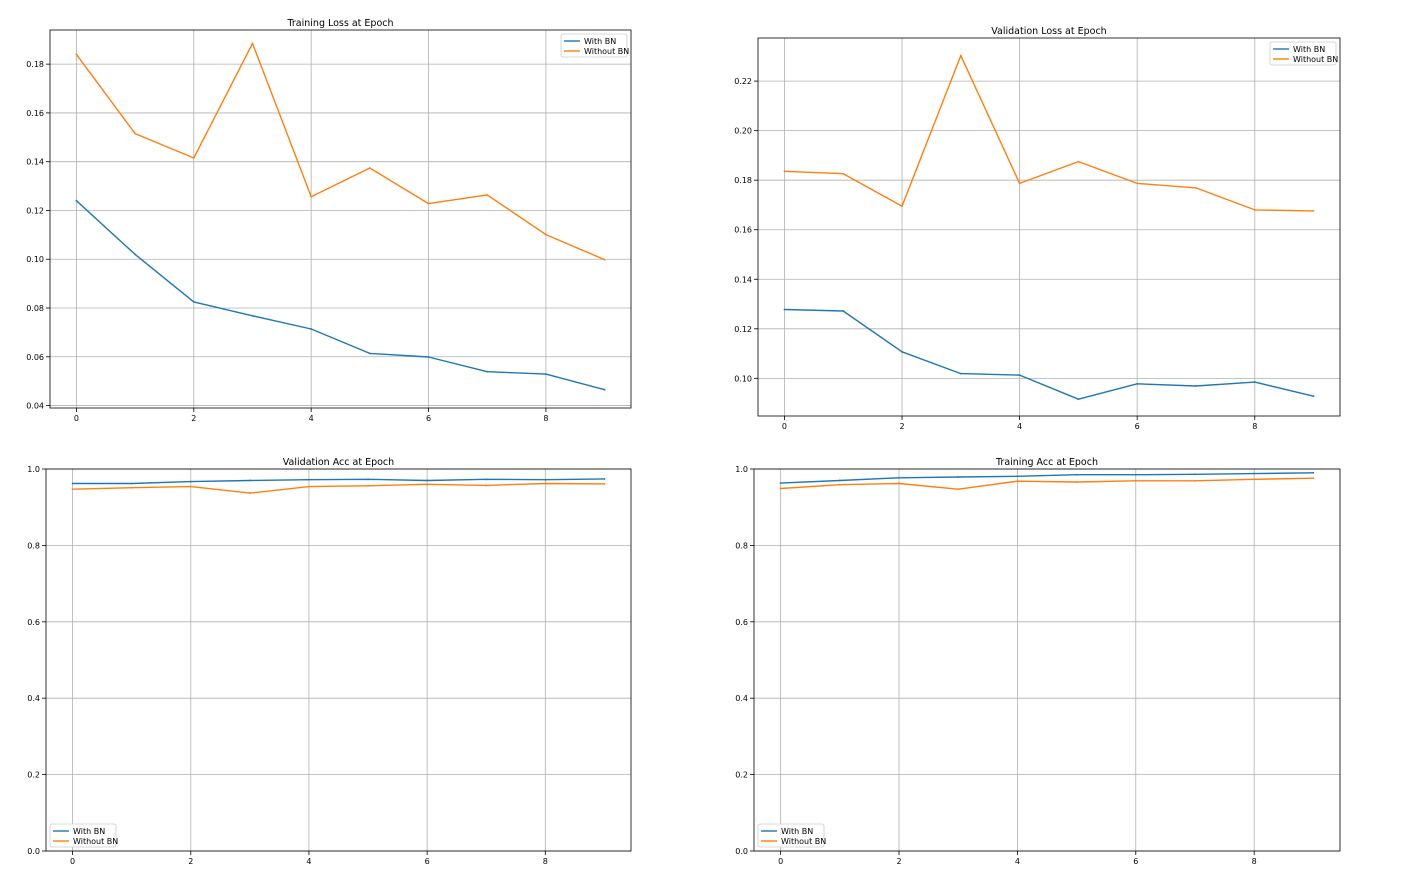  I want to click on series-line-without-bn, so click(1047, 483).